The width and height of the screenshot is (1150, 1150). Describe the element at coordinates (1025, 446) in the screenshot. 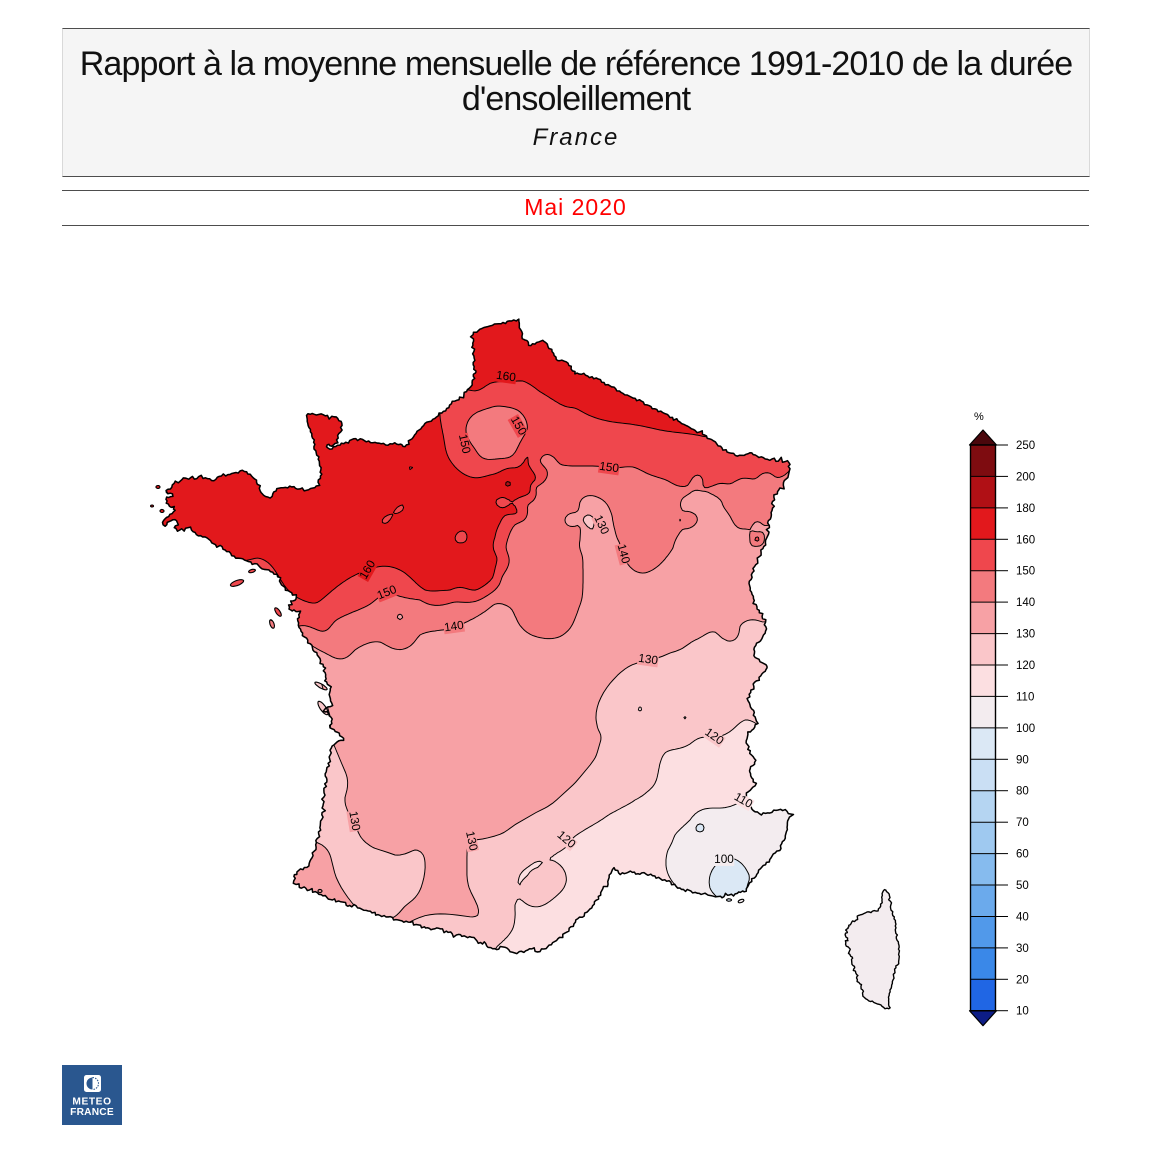

I see `svg-text: 250` at that location.